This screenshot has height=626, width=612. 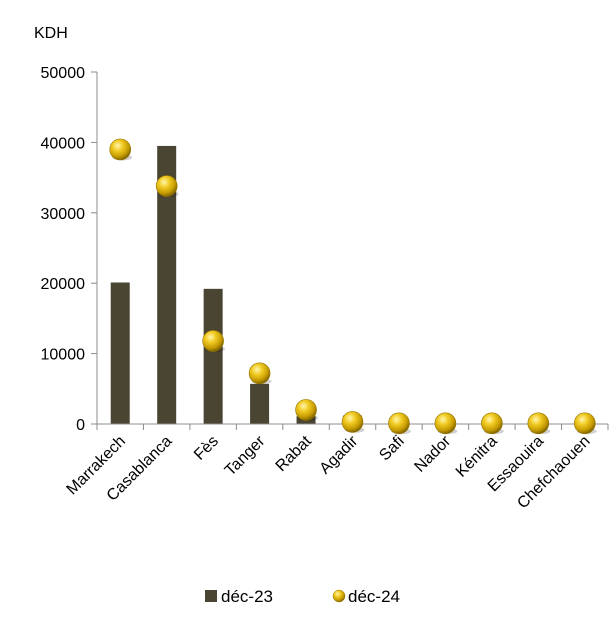 What do you see at coordinates (392, 449) in the screenshot?
I see `x-tick-label: Safi` at bounding box center [392, 449].